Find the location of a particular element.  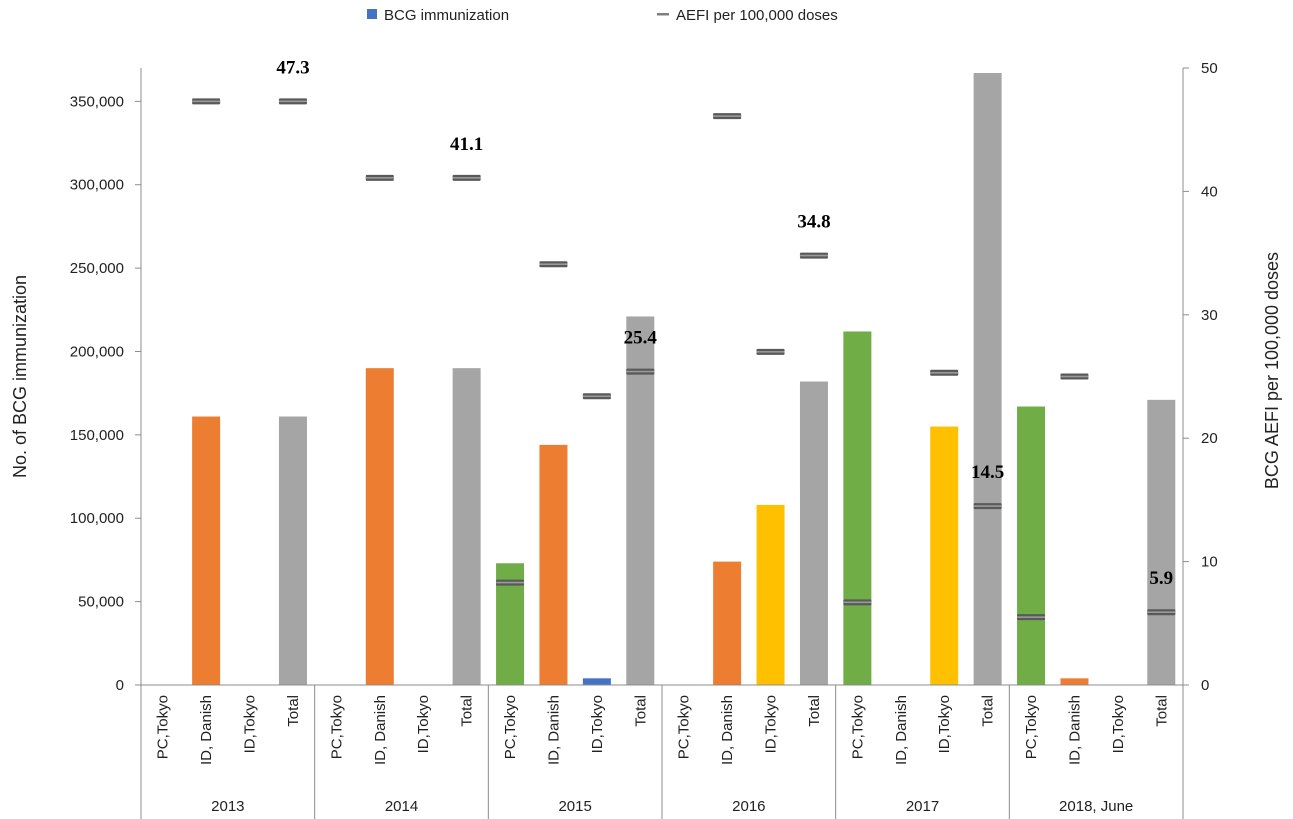

year-label: 2015 is located at coordinates (574, 806).